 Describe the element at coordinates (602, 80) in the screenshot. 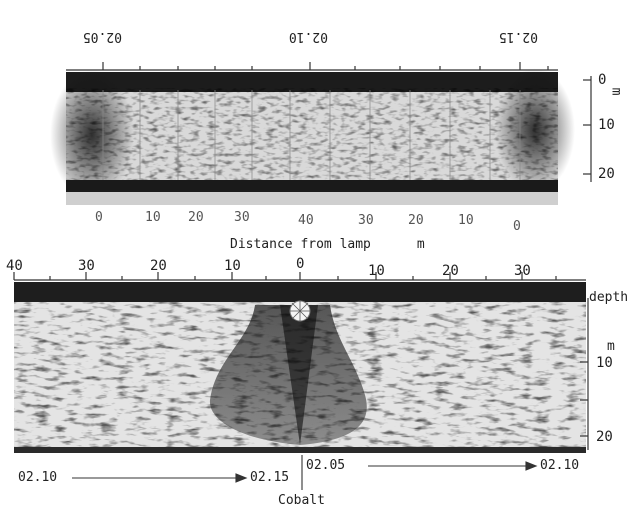

I see `top-depth-tick: 0` at that location.